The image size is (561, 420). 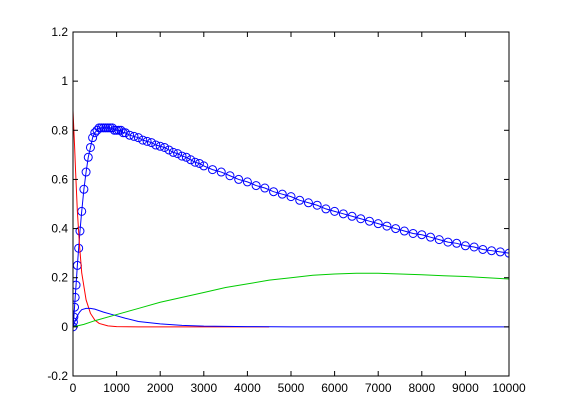 What do you see at coordinates (247, 388) in the screenshot?
I see `x-tick-label: 4000` at bounding box center [247, 388].